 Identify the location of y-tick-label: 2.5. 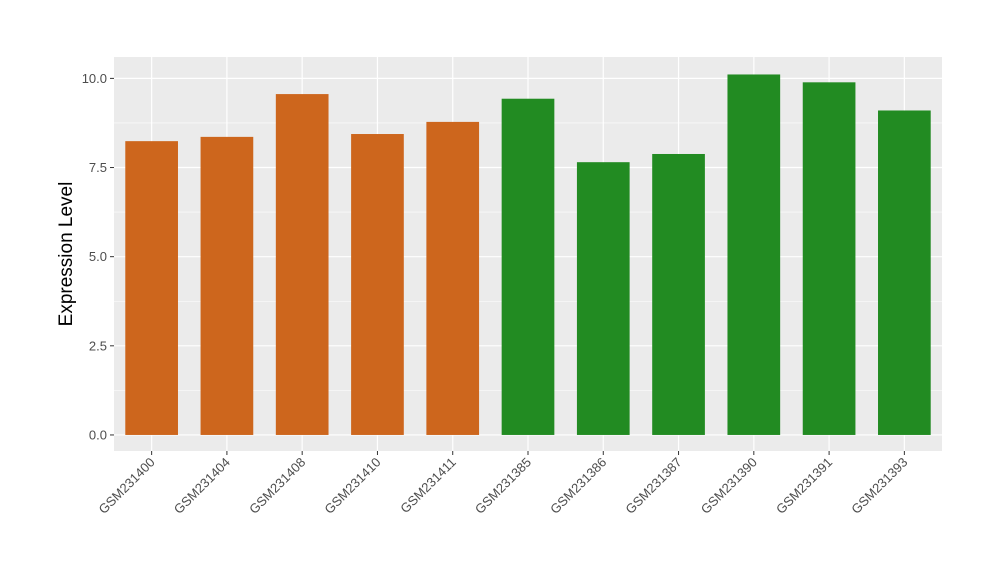
(98, 345).